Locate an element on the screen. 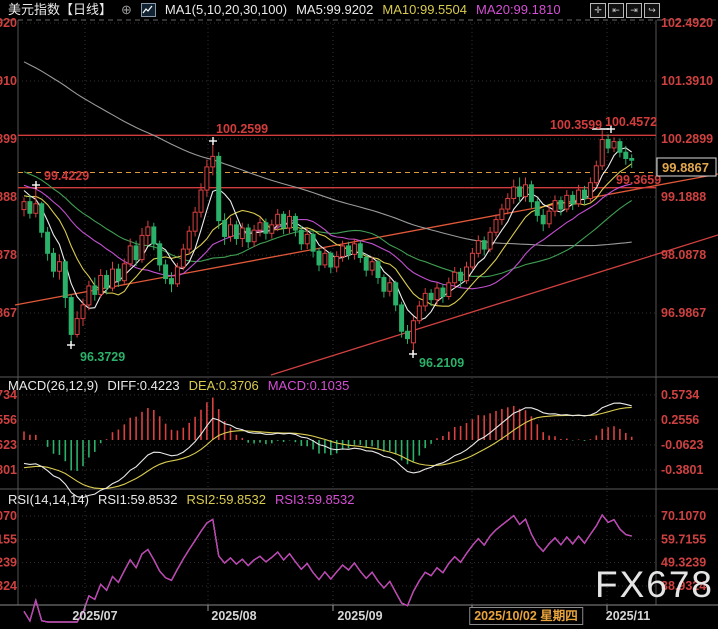 This screenshot has height=629, width=718. rsi-axis-label: 38.9324 is located at coordinates (683, 586).